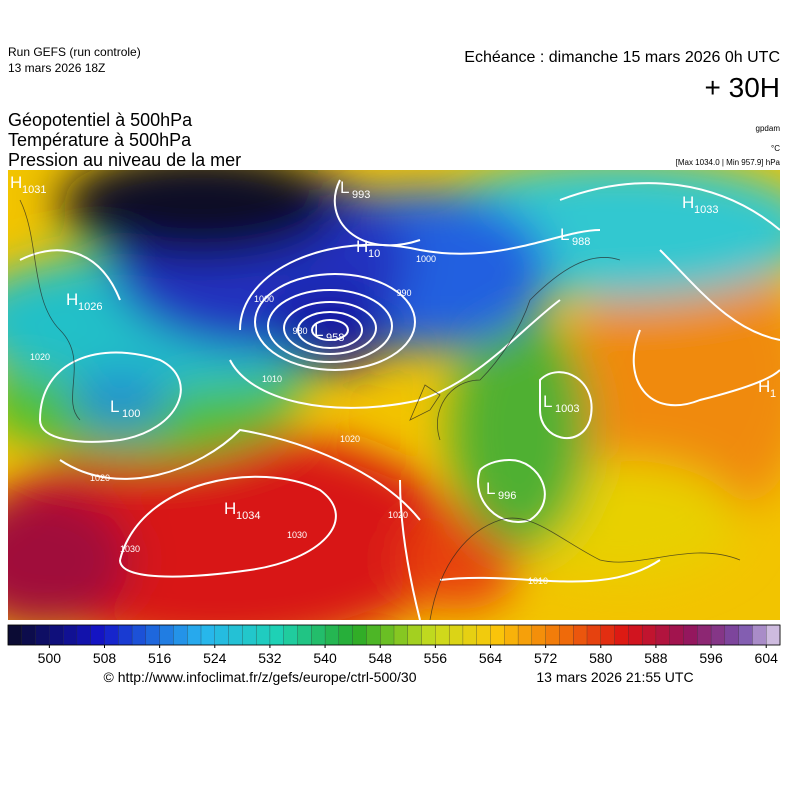 The width and height of the screenshot is (788, 794). Describe the element at coordinates (706, 210) in the screenshot. I see `center-value: 1033` at that location.